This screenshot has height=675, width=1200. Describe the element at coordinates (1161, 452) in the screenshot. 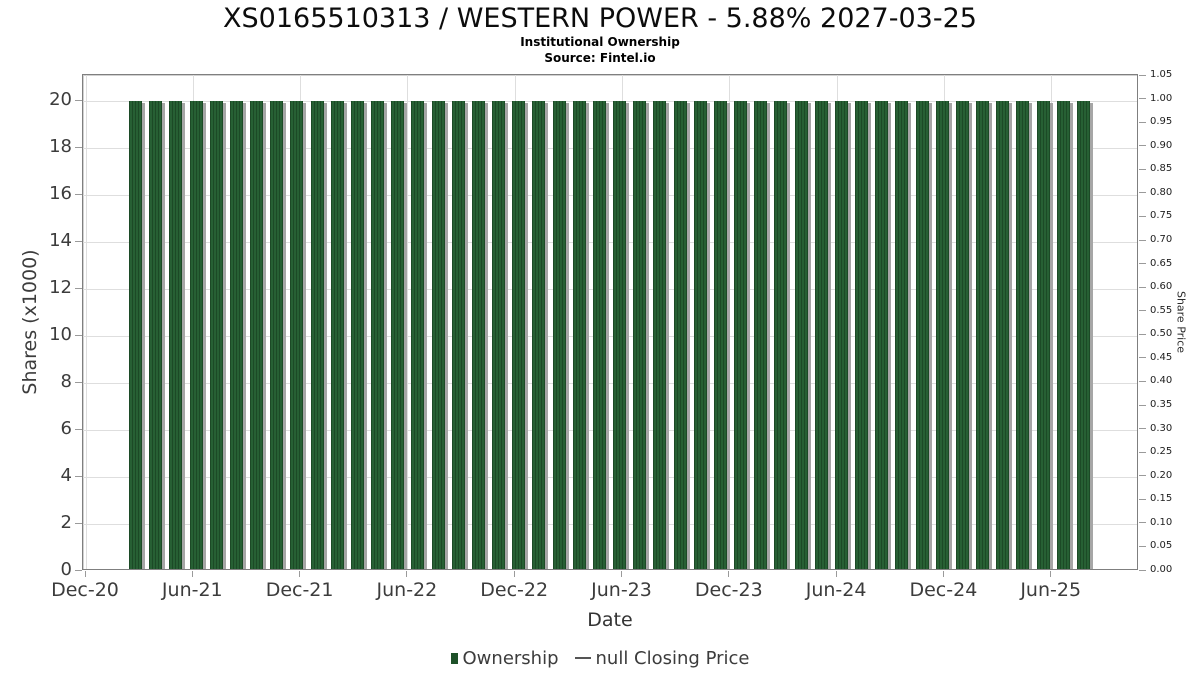

I see `right-axis-tick-label: 0.25` at that location.